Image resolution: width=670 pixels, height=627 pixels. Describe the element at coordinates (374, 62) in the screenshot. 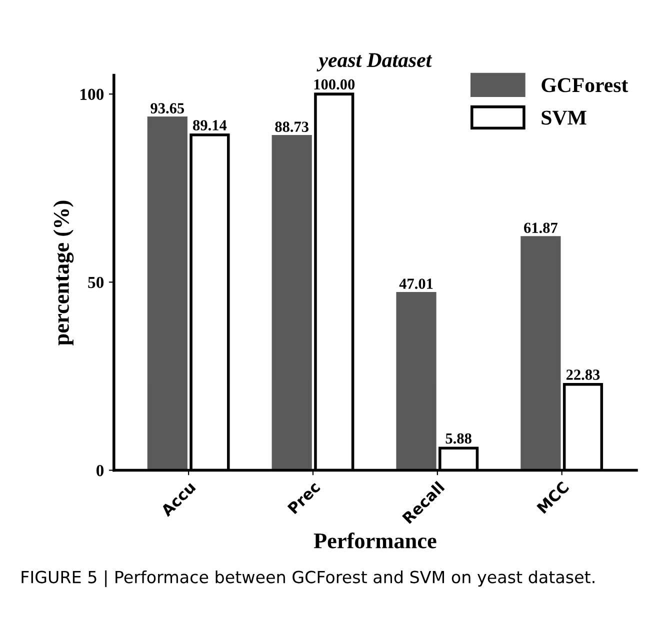

I see `chart-title: yeast Dataset` at that location.